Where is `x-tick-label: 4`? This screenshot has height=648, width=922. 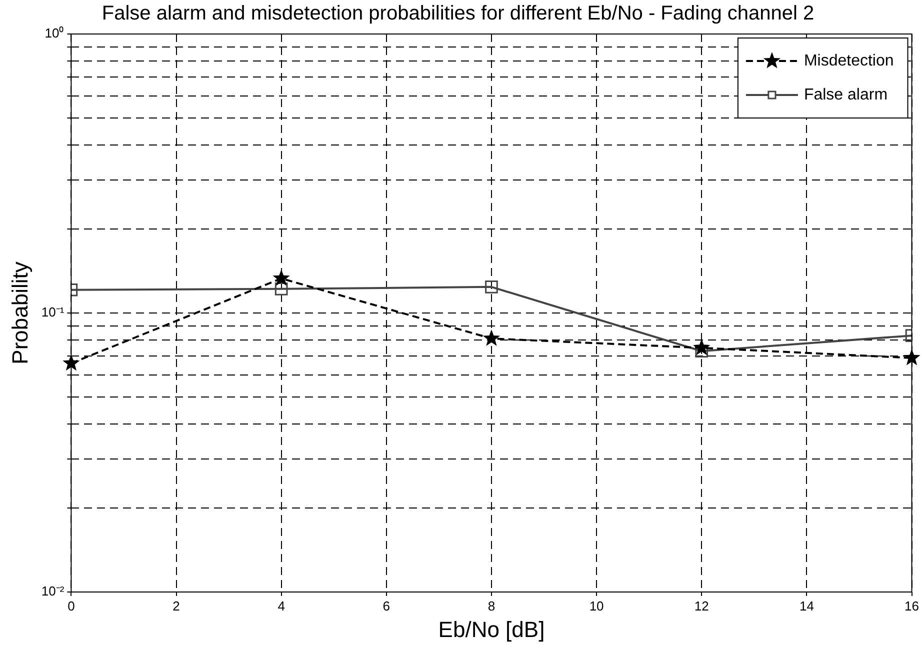
x-tick-label: 4 is located at coordinates (281, 606).